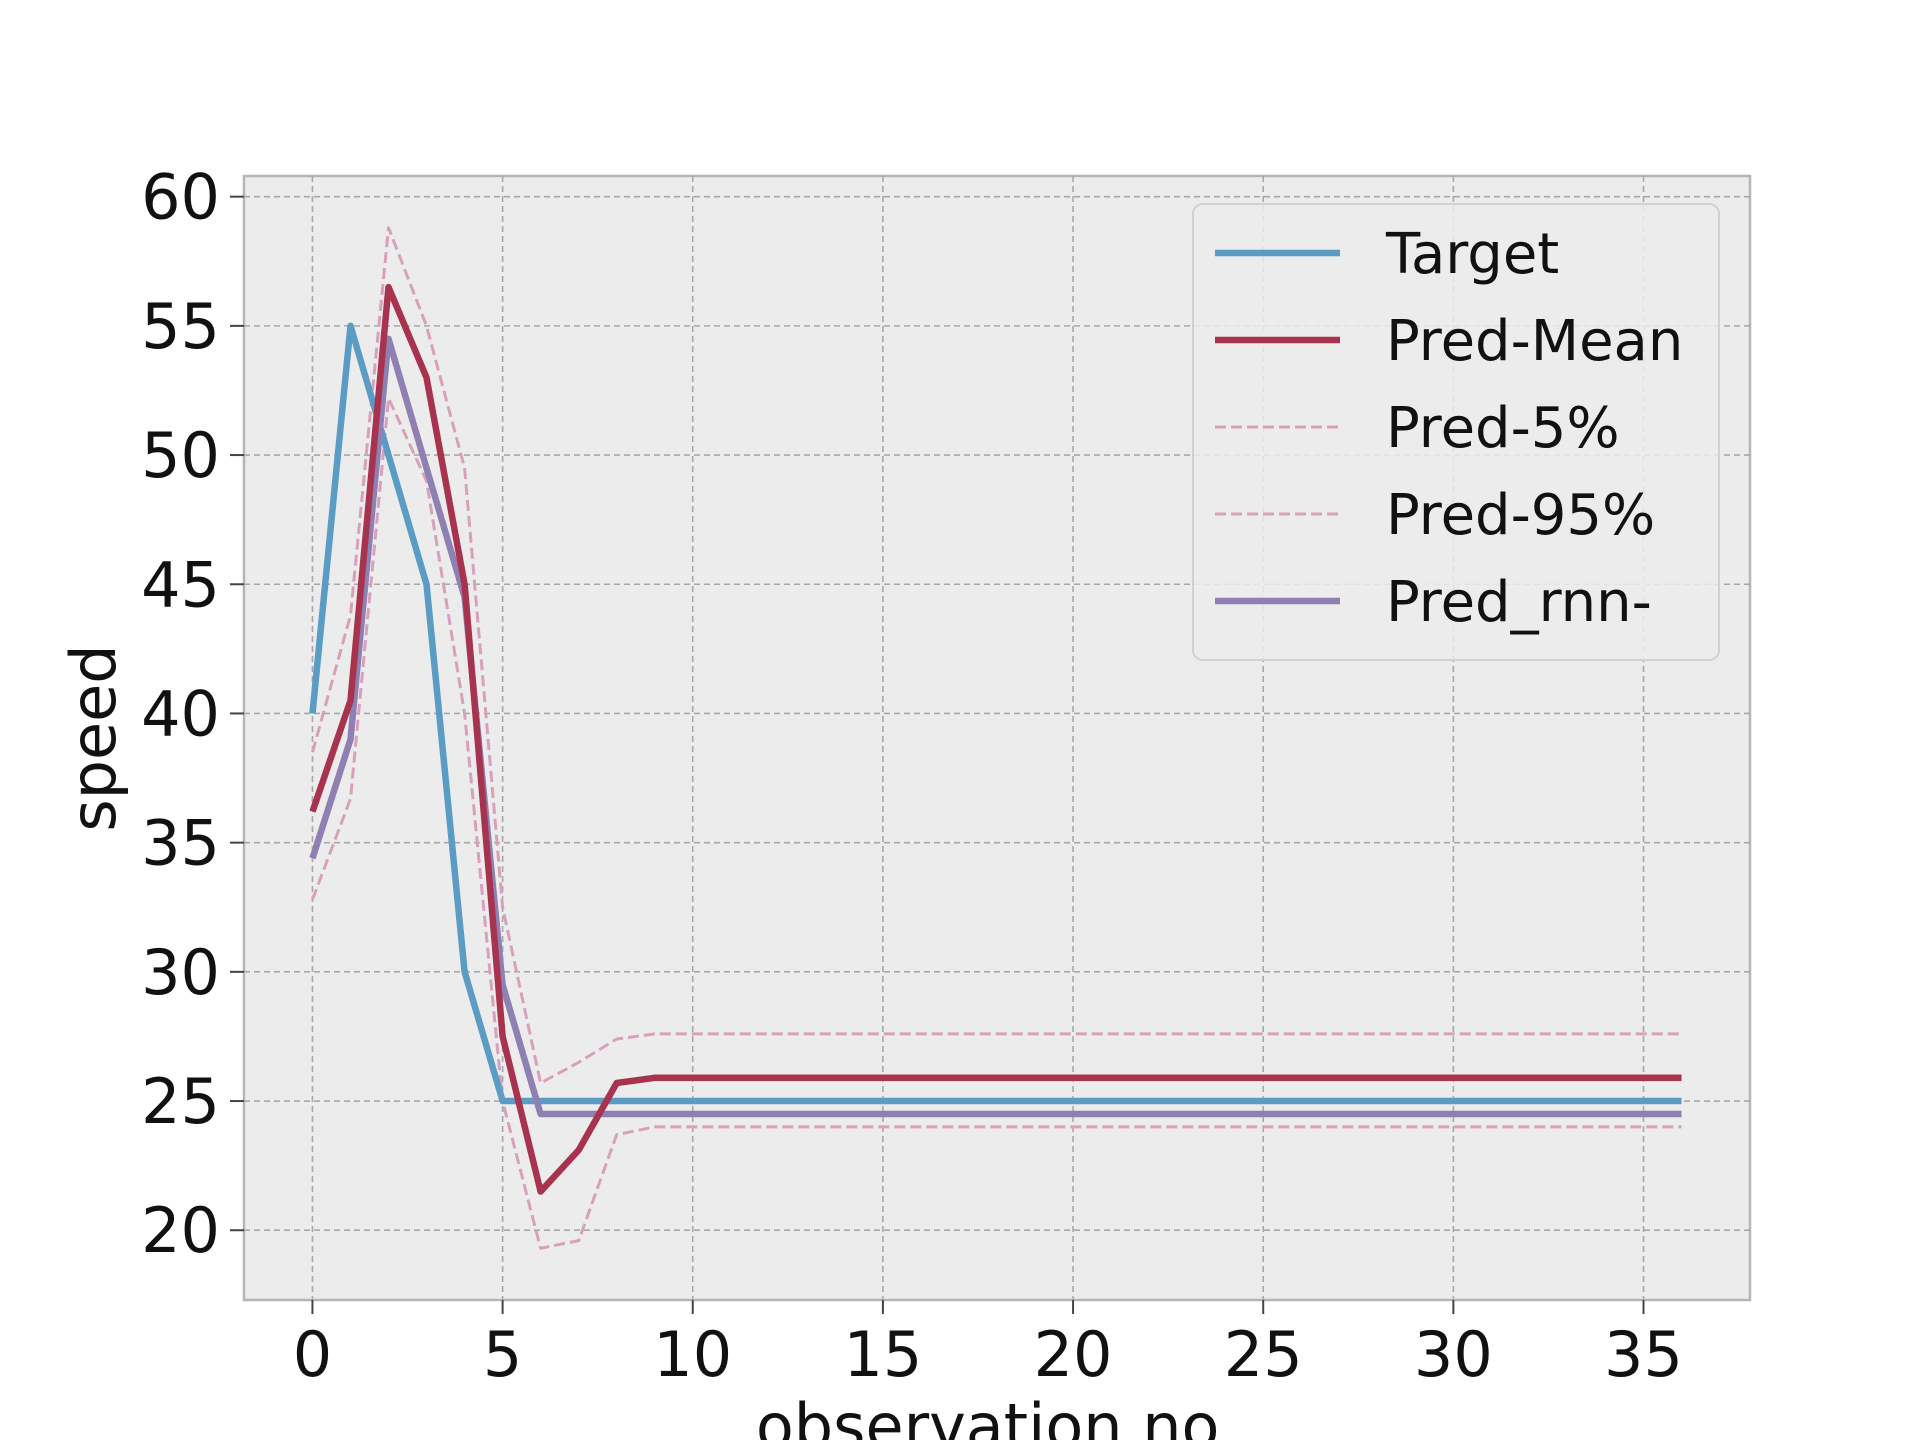  I want to click on x-tick-label: 10, so click(692, 1354).